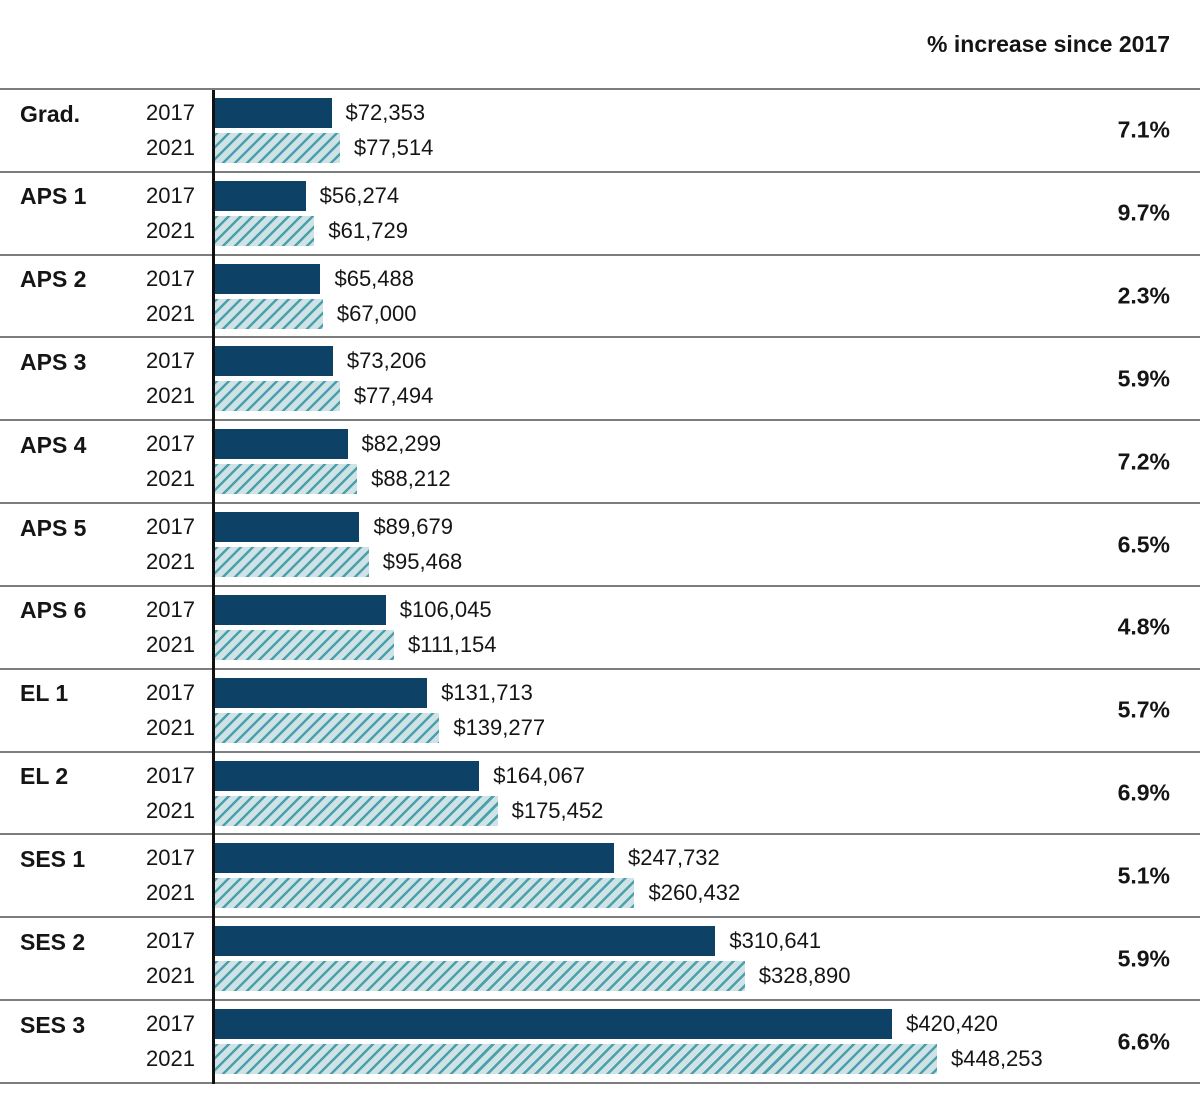 This screenshot has width=1200, height=1098. What do you see at coordinates (600, 1024) in the screenshot?
I see `bar-line-2017: 2017 $420,420` at bounding box center [600, 1024].